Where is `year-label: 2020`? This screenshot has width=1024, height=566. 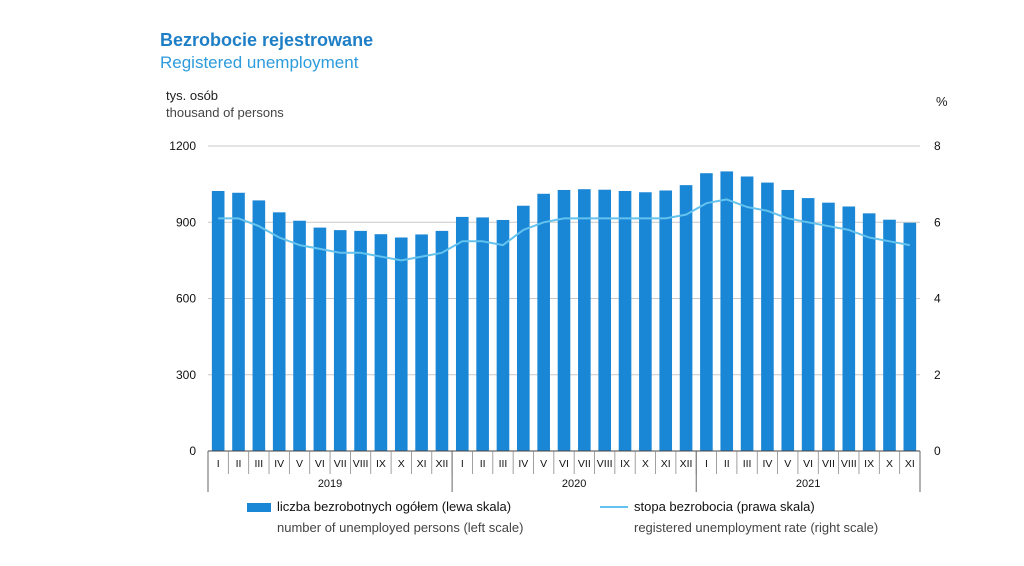 year-label: 2020 is located at coordinates (574, 484).